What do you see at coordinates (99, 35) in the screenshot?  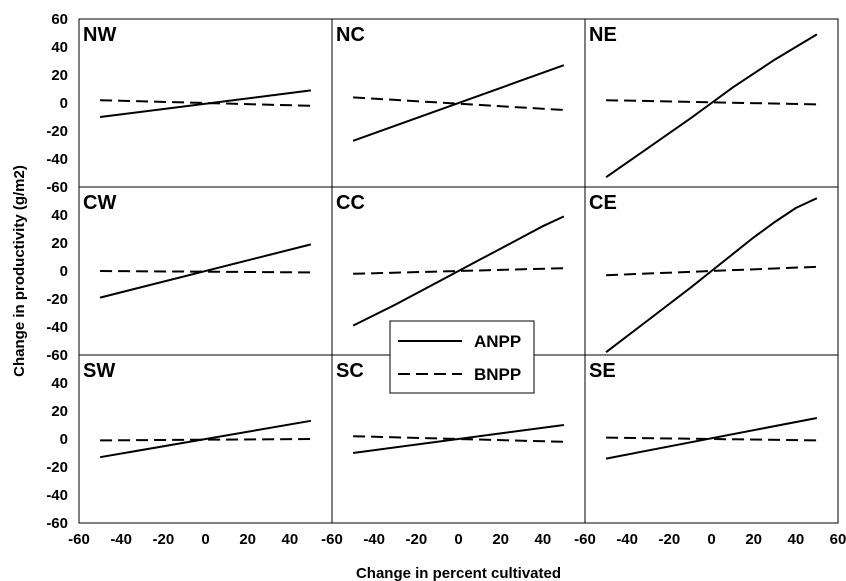 I see `panel-label: NW` at bounding box center [99, 35].